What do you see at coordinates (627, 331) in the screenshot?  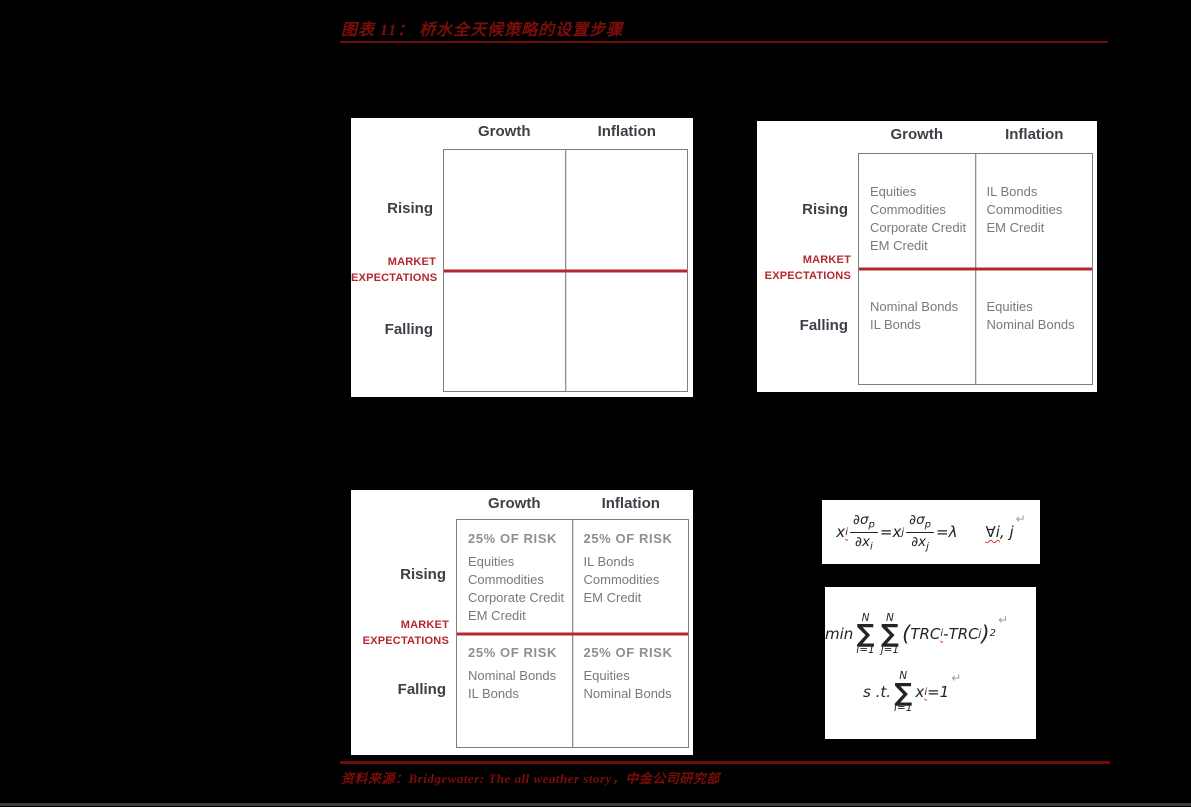 I see `matrix-cell-falling-inflation` at bounding box center [627, 331].